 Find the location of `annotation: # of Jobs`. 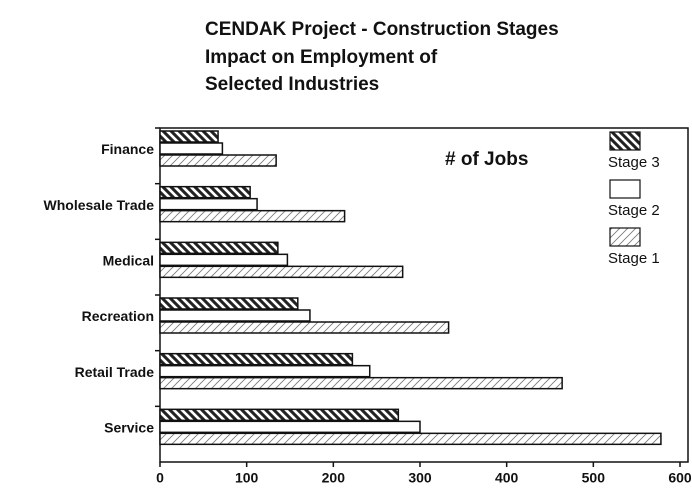

annotation: # of Jobs is located at coordinates (486, 159).